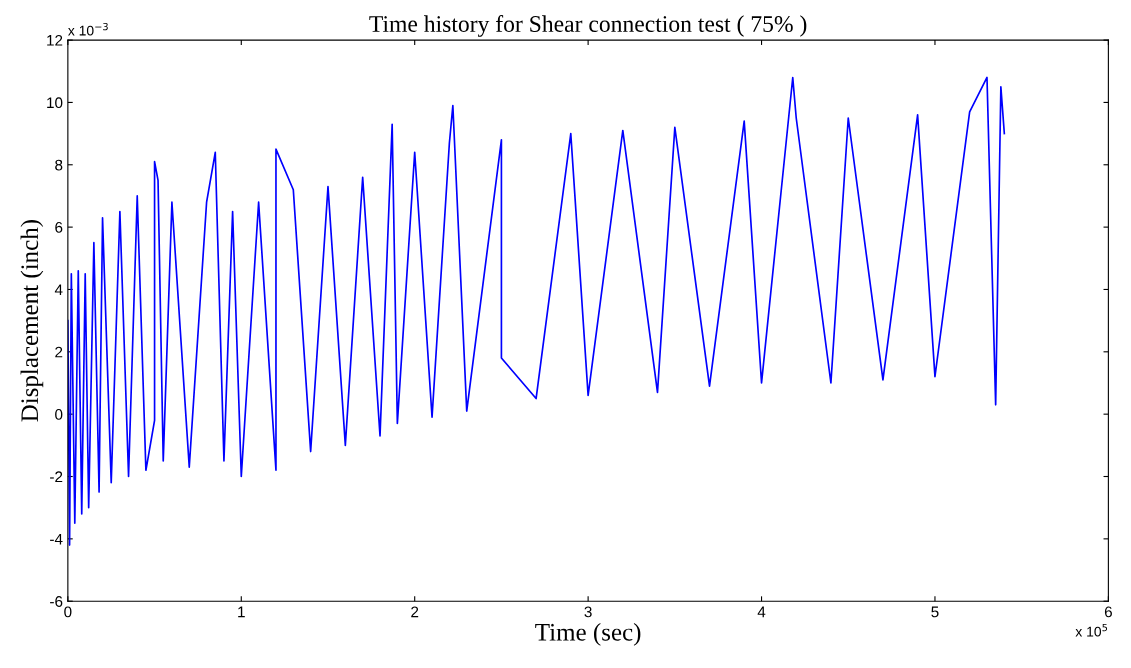  I want to click on y-tick-label: 12, so click(55, 40).